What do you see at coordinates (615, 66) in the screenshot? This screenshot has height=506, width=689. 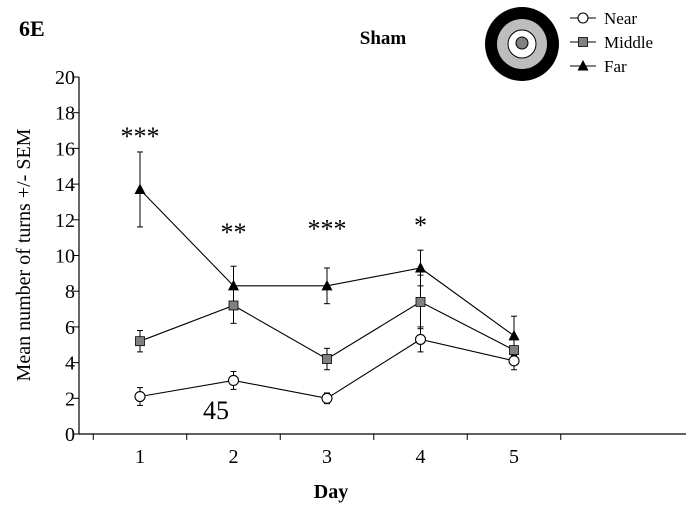 I see `legend-label-far: Far` at bounding box center [615, 66].